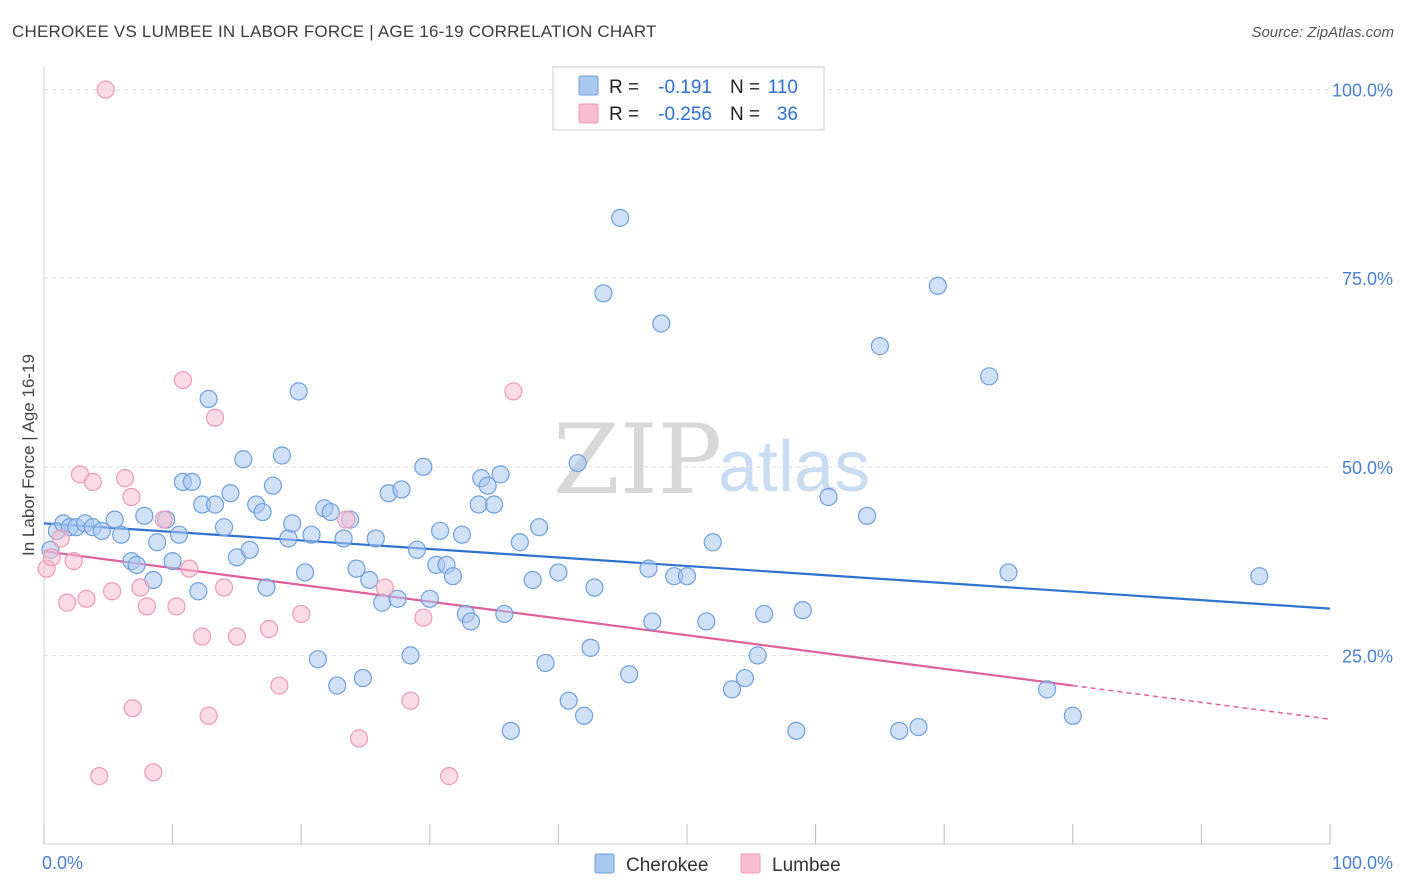  What do you see at coordinates (806, 865) in the screenshot?
I see `bottom-legend-label-lumbee: Lumbee` at bounding box center [806, 865].